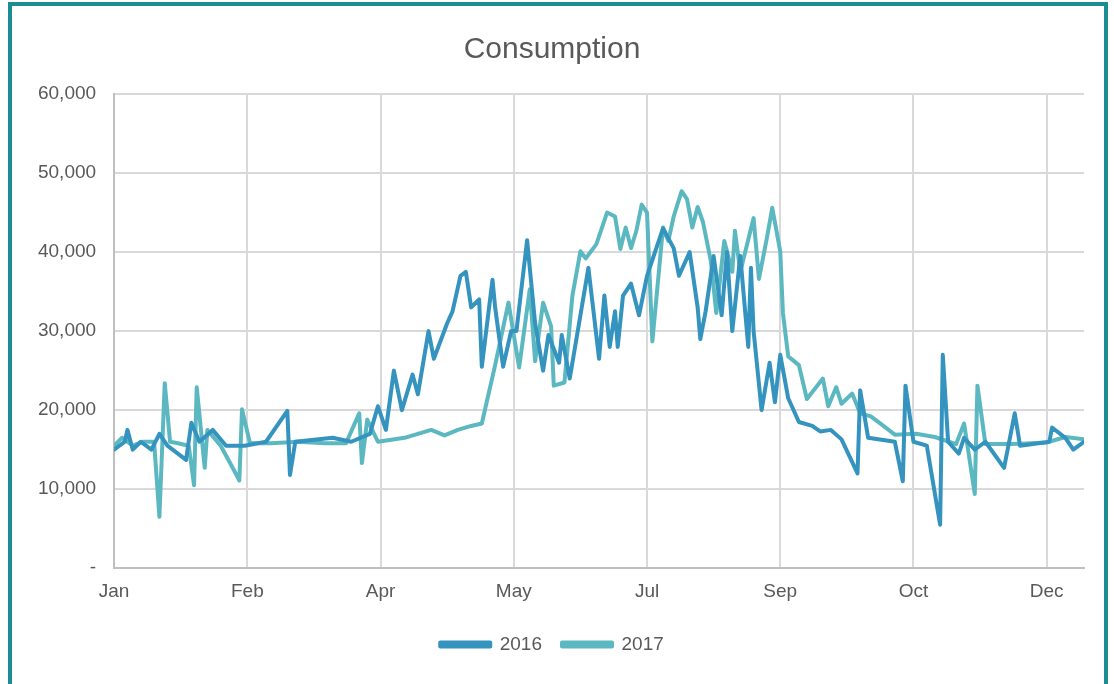 This screenshot has width=1114, height=684. I want to click on y-tick-label: -, so click(93, 567).